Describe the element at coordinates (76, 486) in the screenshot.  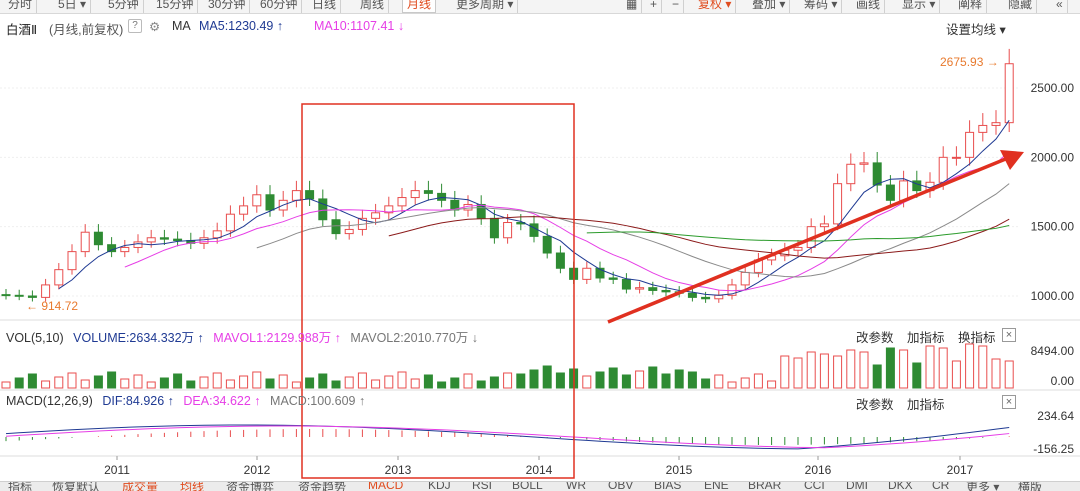
I see `tab-restore-default: 恢复默认` at that location.